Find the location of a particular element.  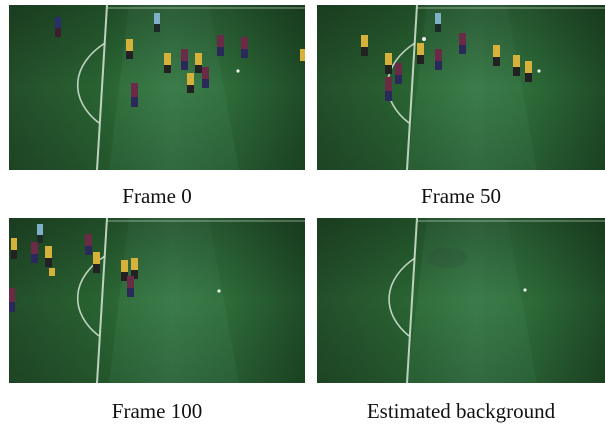

estimated-background-caption: Estimated background is located at coordinates (461, 411).